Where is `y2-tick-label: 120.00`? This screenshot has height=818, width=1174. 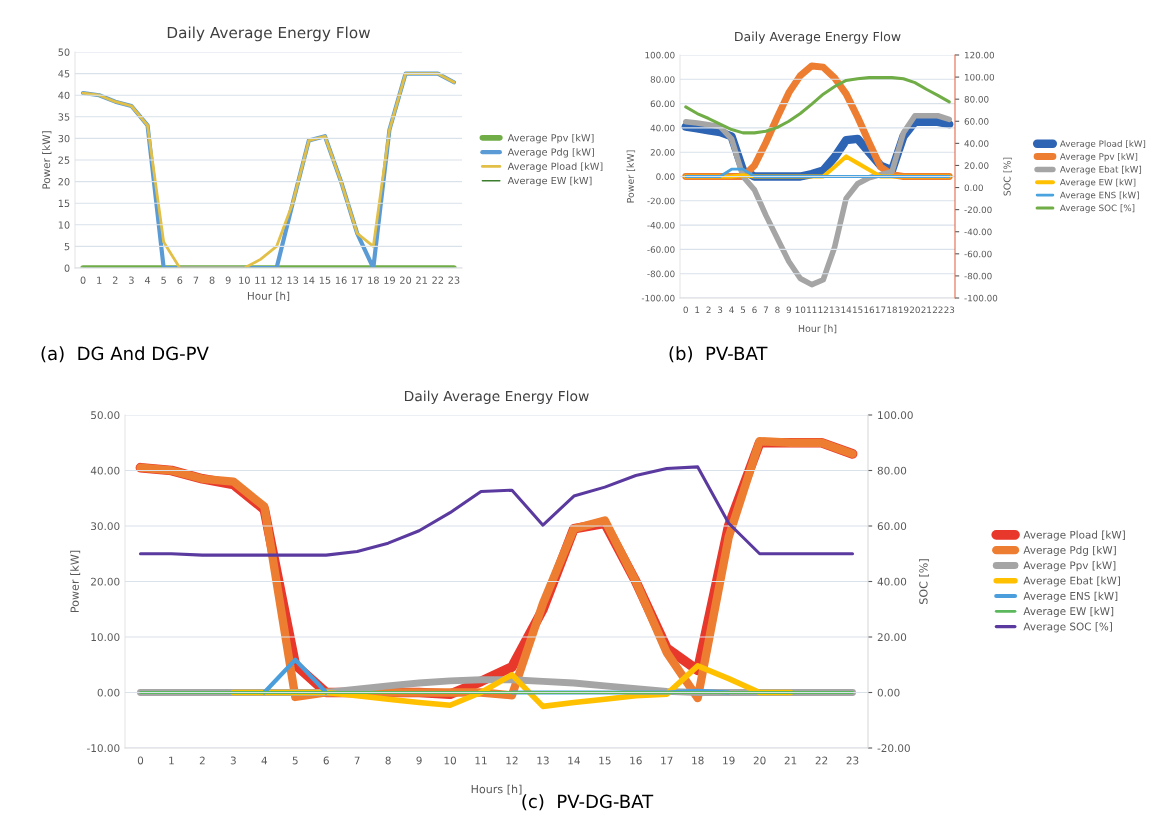
y2-tick-label: 120.00 is located at coordinates (979, 55).